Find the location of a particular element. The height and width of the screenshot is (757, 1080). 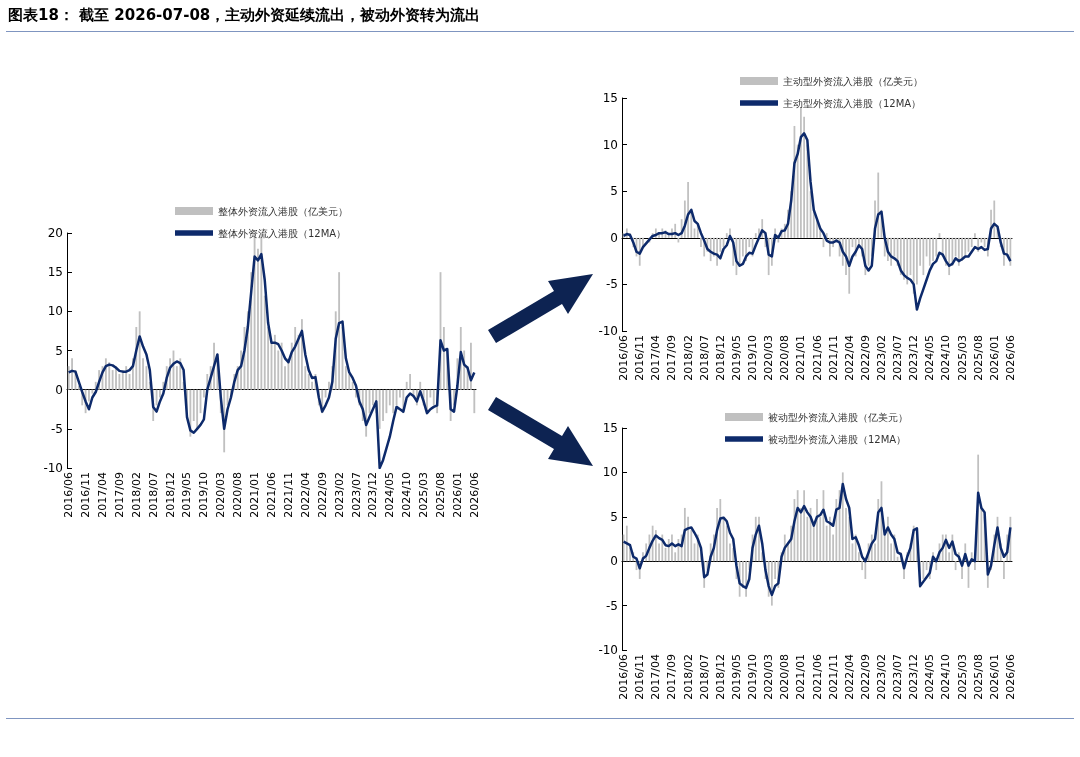

y-tick-label: 20 is located at coordinates (55, 233).